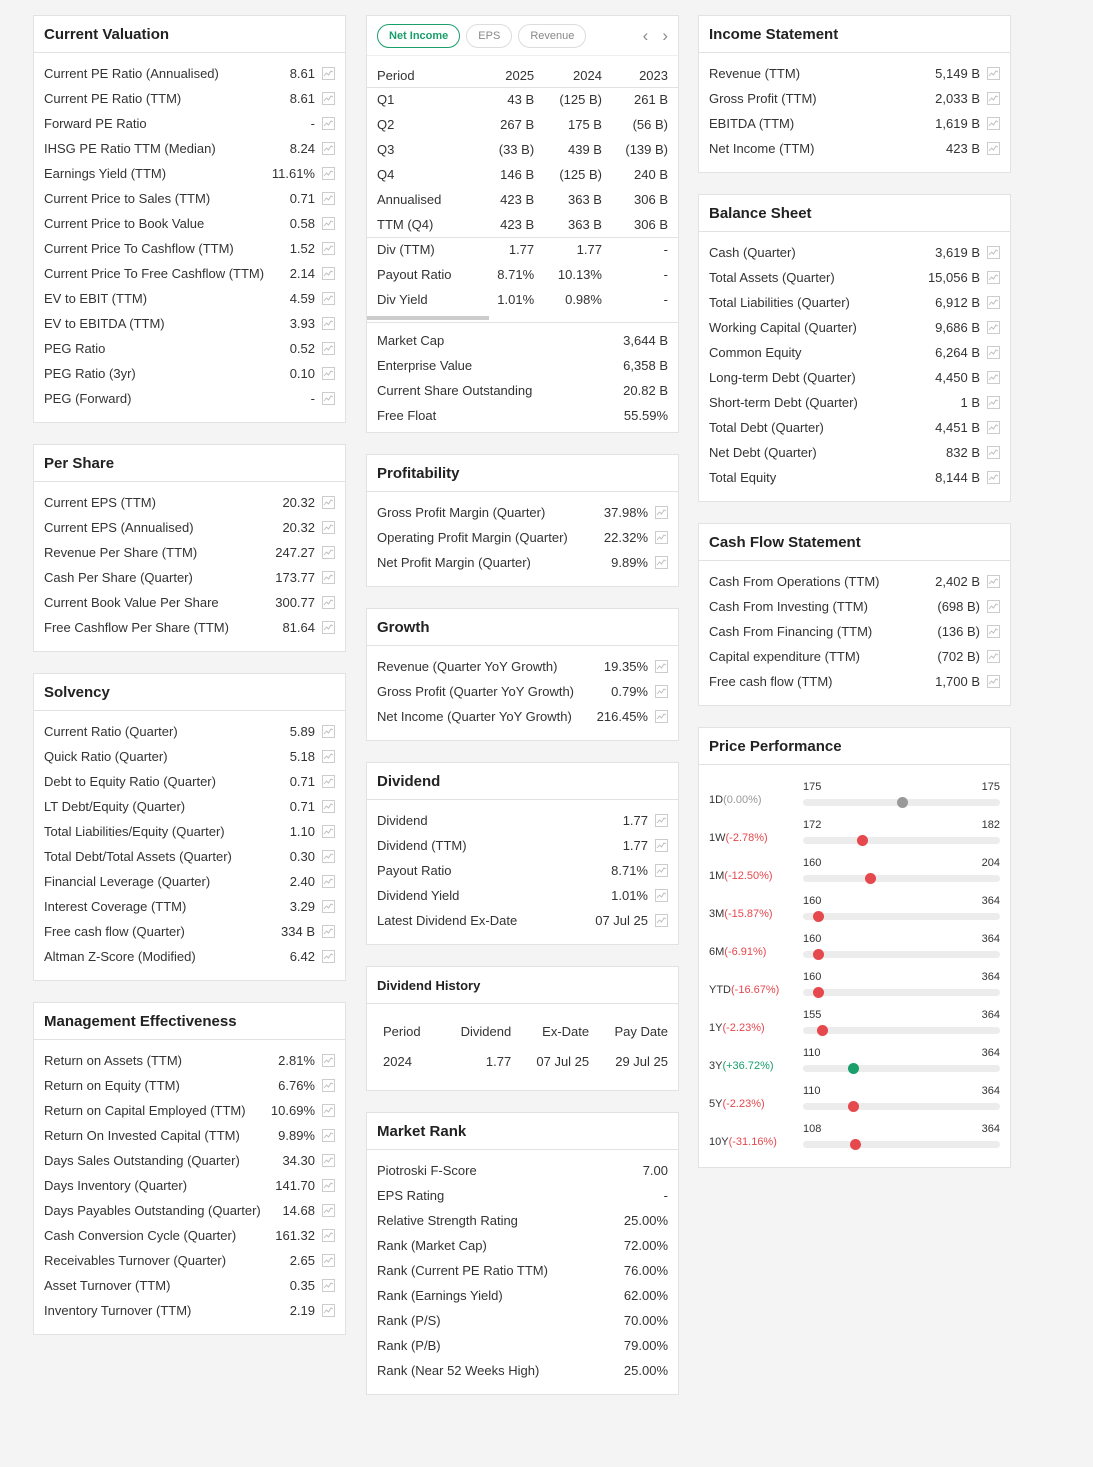 The width and height of the screenshot is (1093, 1467). I want to click on metric-label: Free Cashflow Per Share (TTM), so click(136, 627).